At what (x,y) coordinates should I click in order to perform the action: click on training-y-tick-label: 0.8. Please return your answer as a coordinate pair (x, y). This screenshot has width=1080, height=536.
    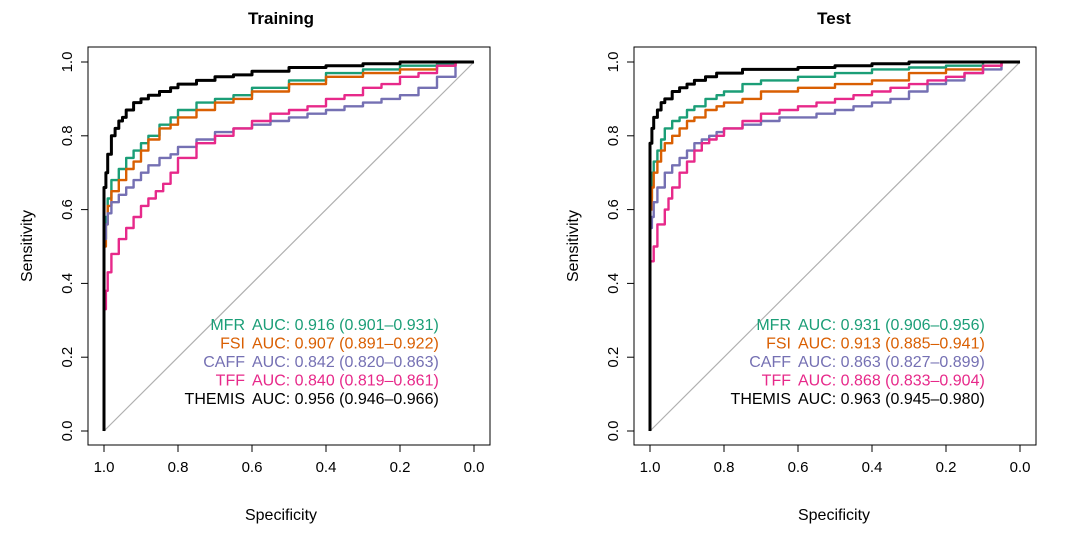
    Looking at the image, I should click on (67, 135).